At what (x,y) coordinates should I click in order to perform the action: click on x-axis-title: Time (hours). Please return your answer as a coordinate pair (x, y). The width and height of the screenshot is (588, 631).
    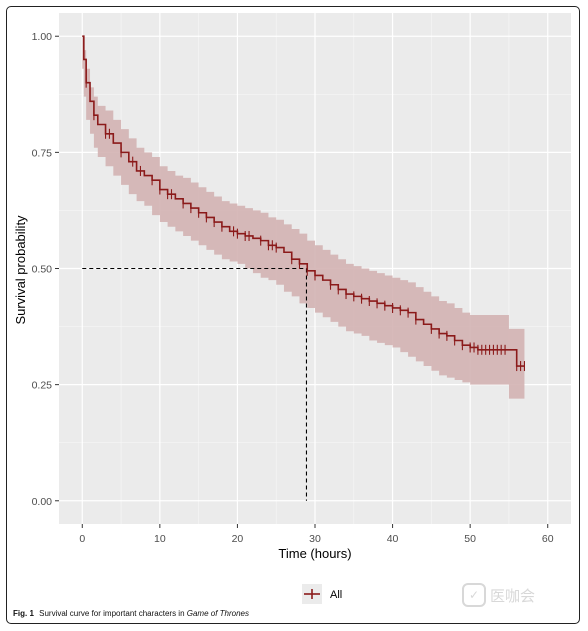
    Looking at the image, I should click on (314, 553).